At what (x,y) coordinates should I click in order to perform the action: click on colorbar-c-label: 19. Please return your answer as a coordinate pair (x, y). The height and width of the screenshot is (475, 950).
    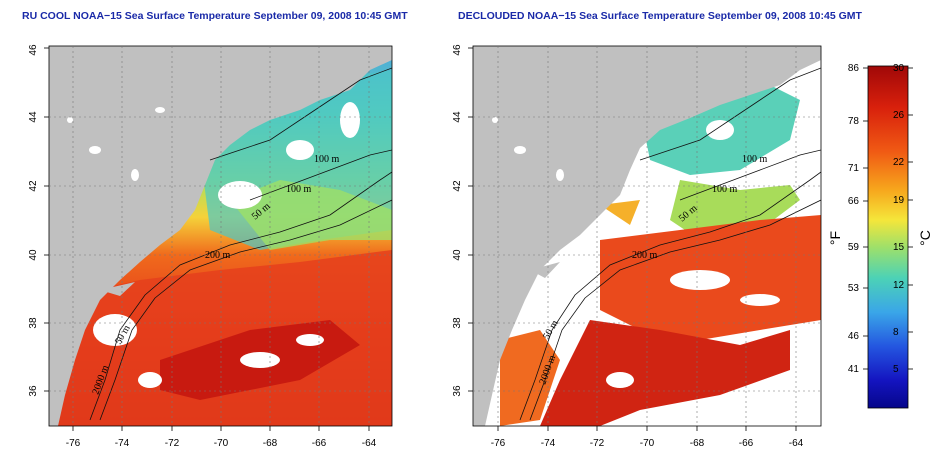
    Looking at the image, I should click on (899, 200).